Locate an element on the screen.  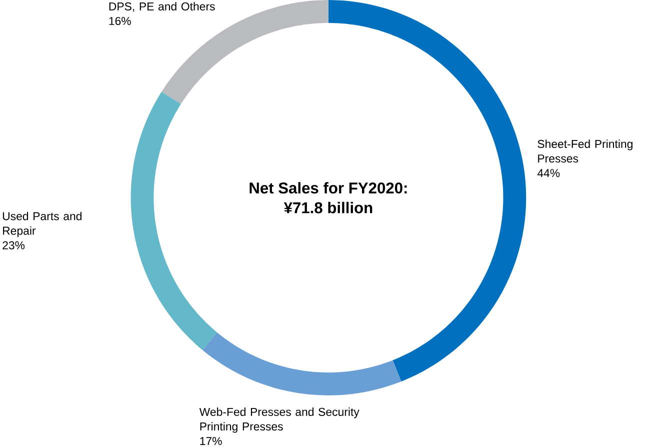
text: ¥71.8 billion is located at coordinates (328, 208).